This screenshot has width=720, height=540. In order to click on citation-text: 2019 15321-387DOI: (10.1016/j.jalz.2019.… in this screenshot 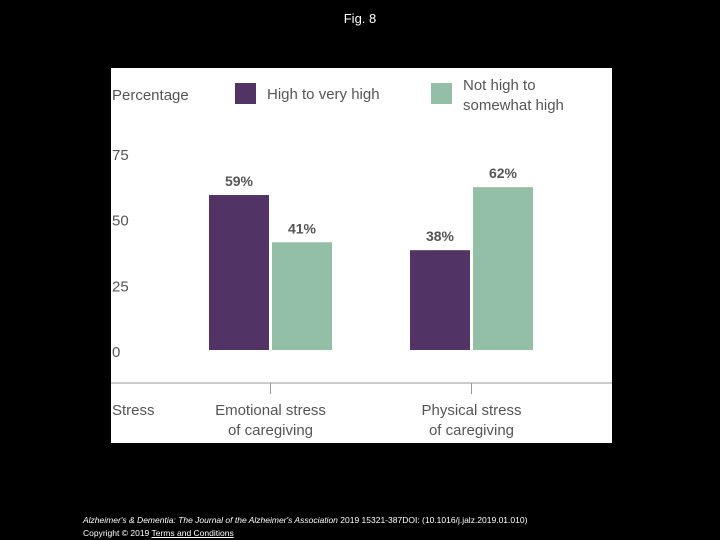, I will do `click(432, 520)`.